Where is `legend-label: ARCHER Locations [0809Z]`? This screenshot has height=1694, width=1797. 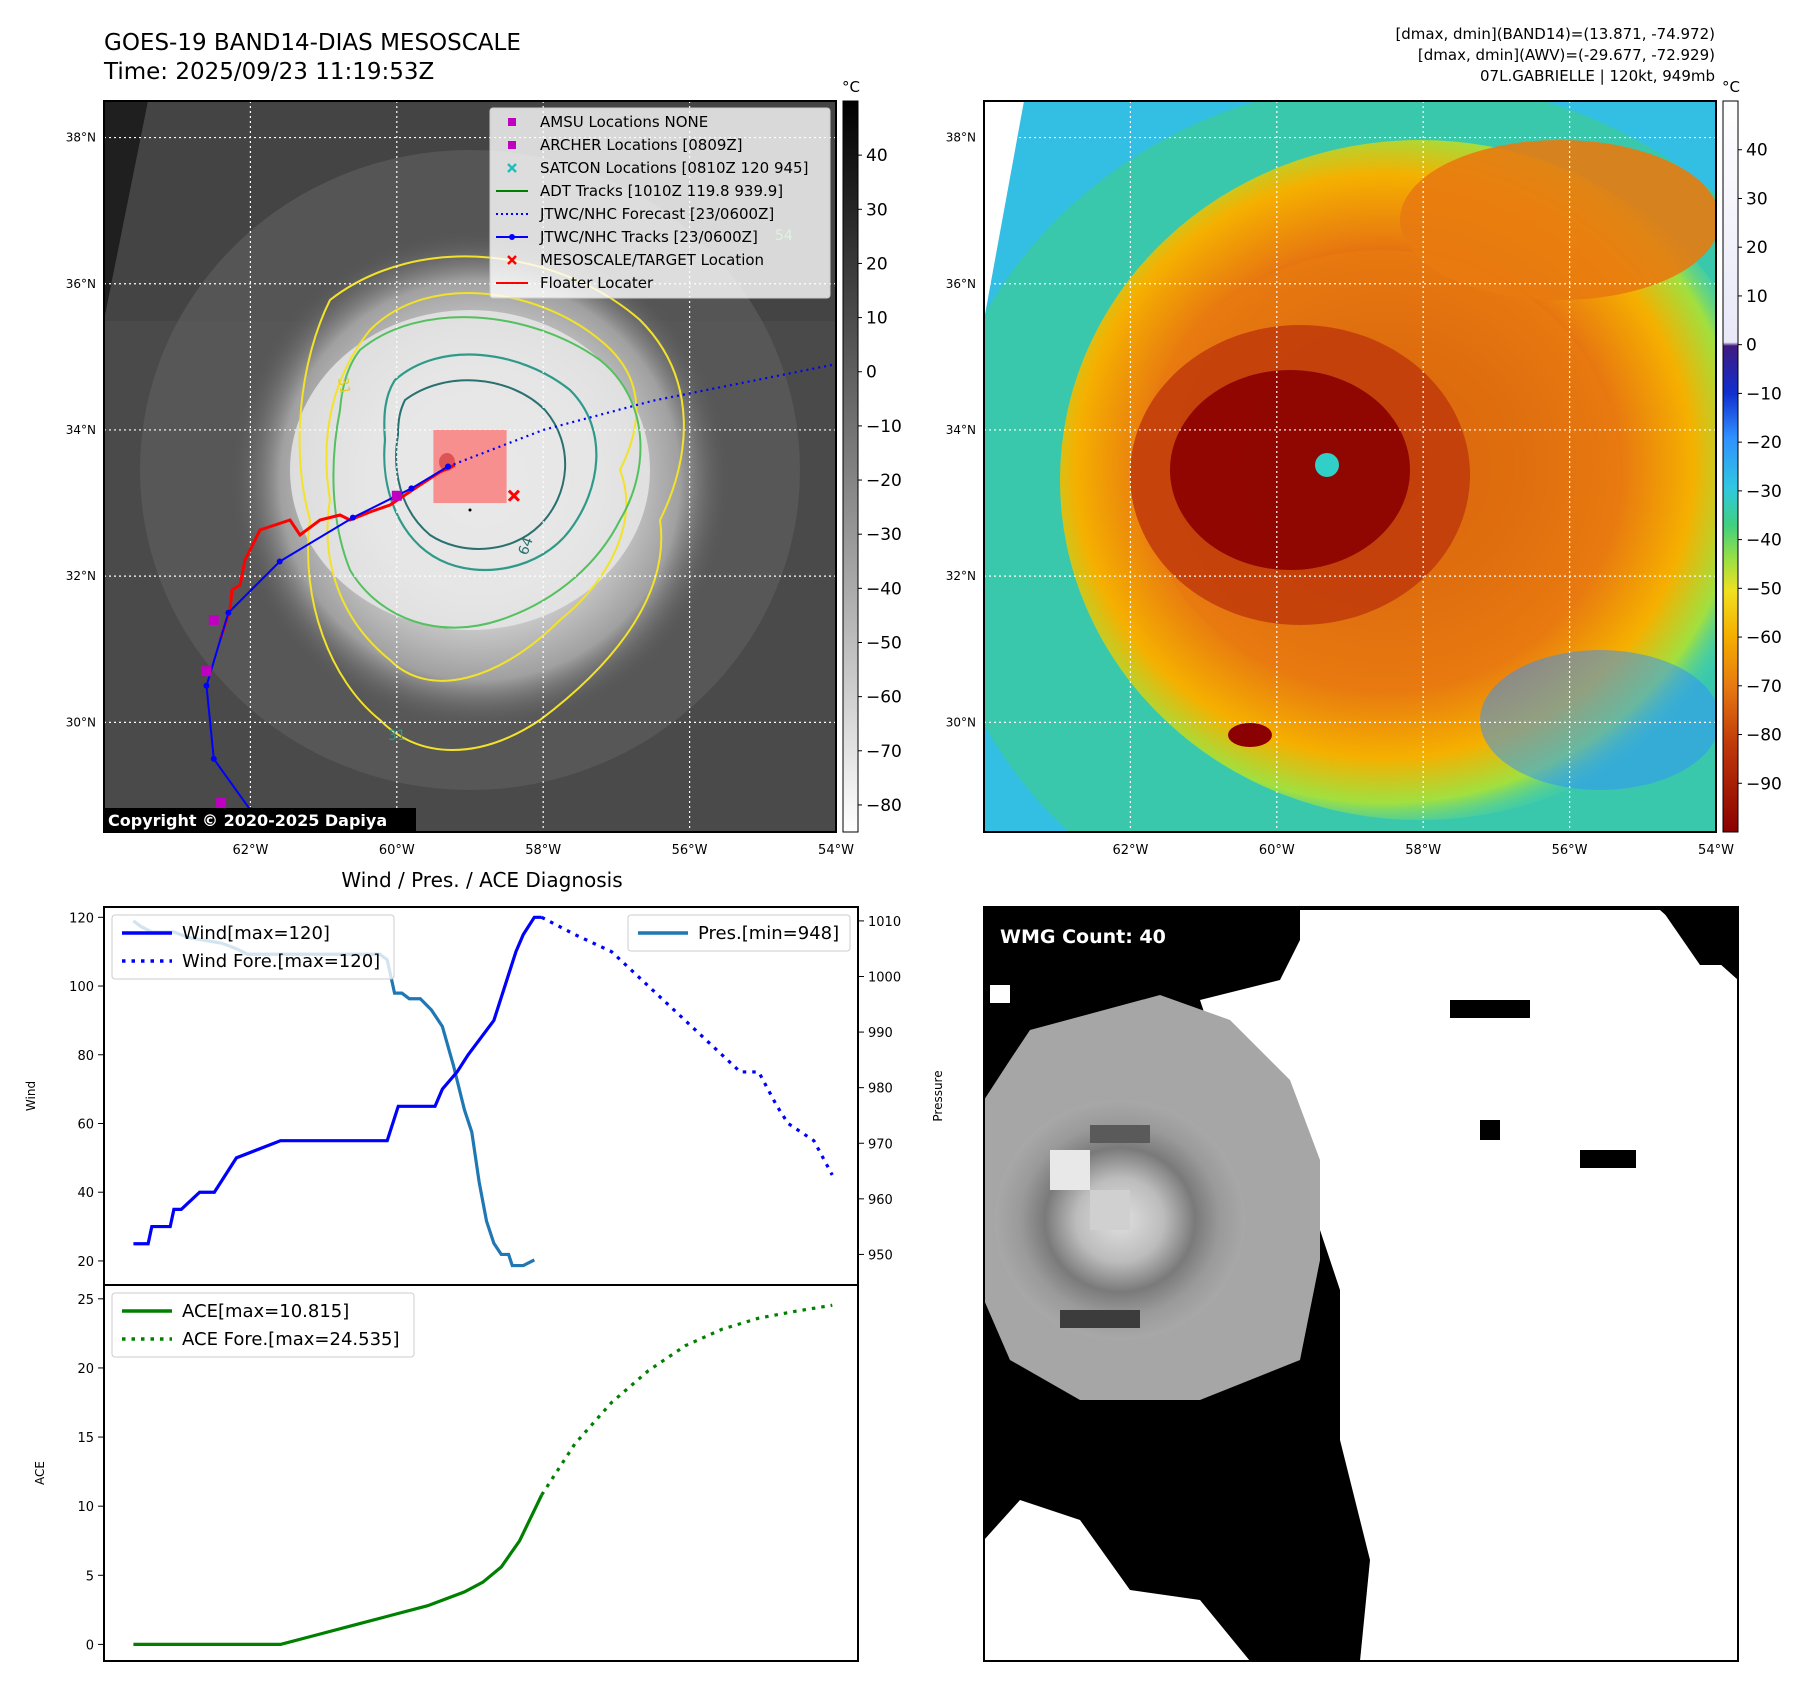
legend-label: ARCHER Locations [0809Z] is located at coordinates (641, 145).